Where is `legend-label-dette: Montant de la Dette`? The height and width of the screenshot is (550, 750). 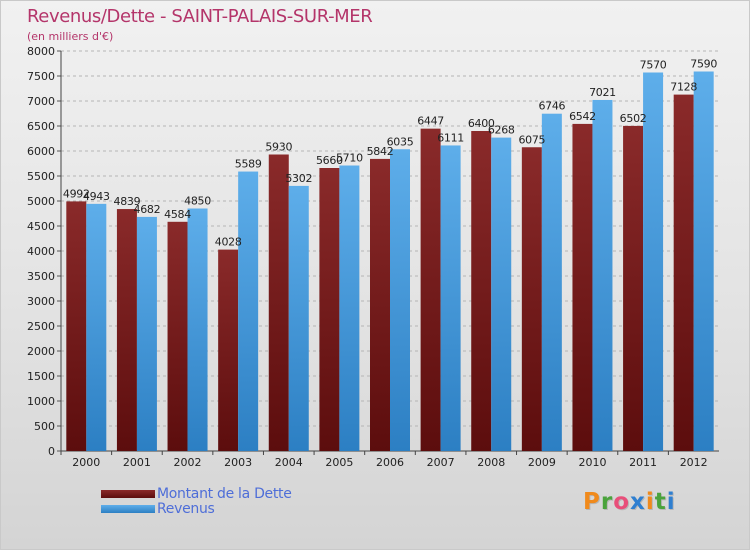 legend-label-dette: Montant de la Dette is located at coordinates (224, 494).